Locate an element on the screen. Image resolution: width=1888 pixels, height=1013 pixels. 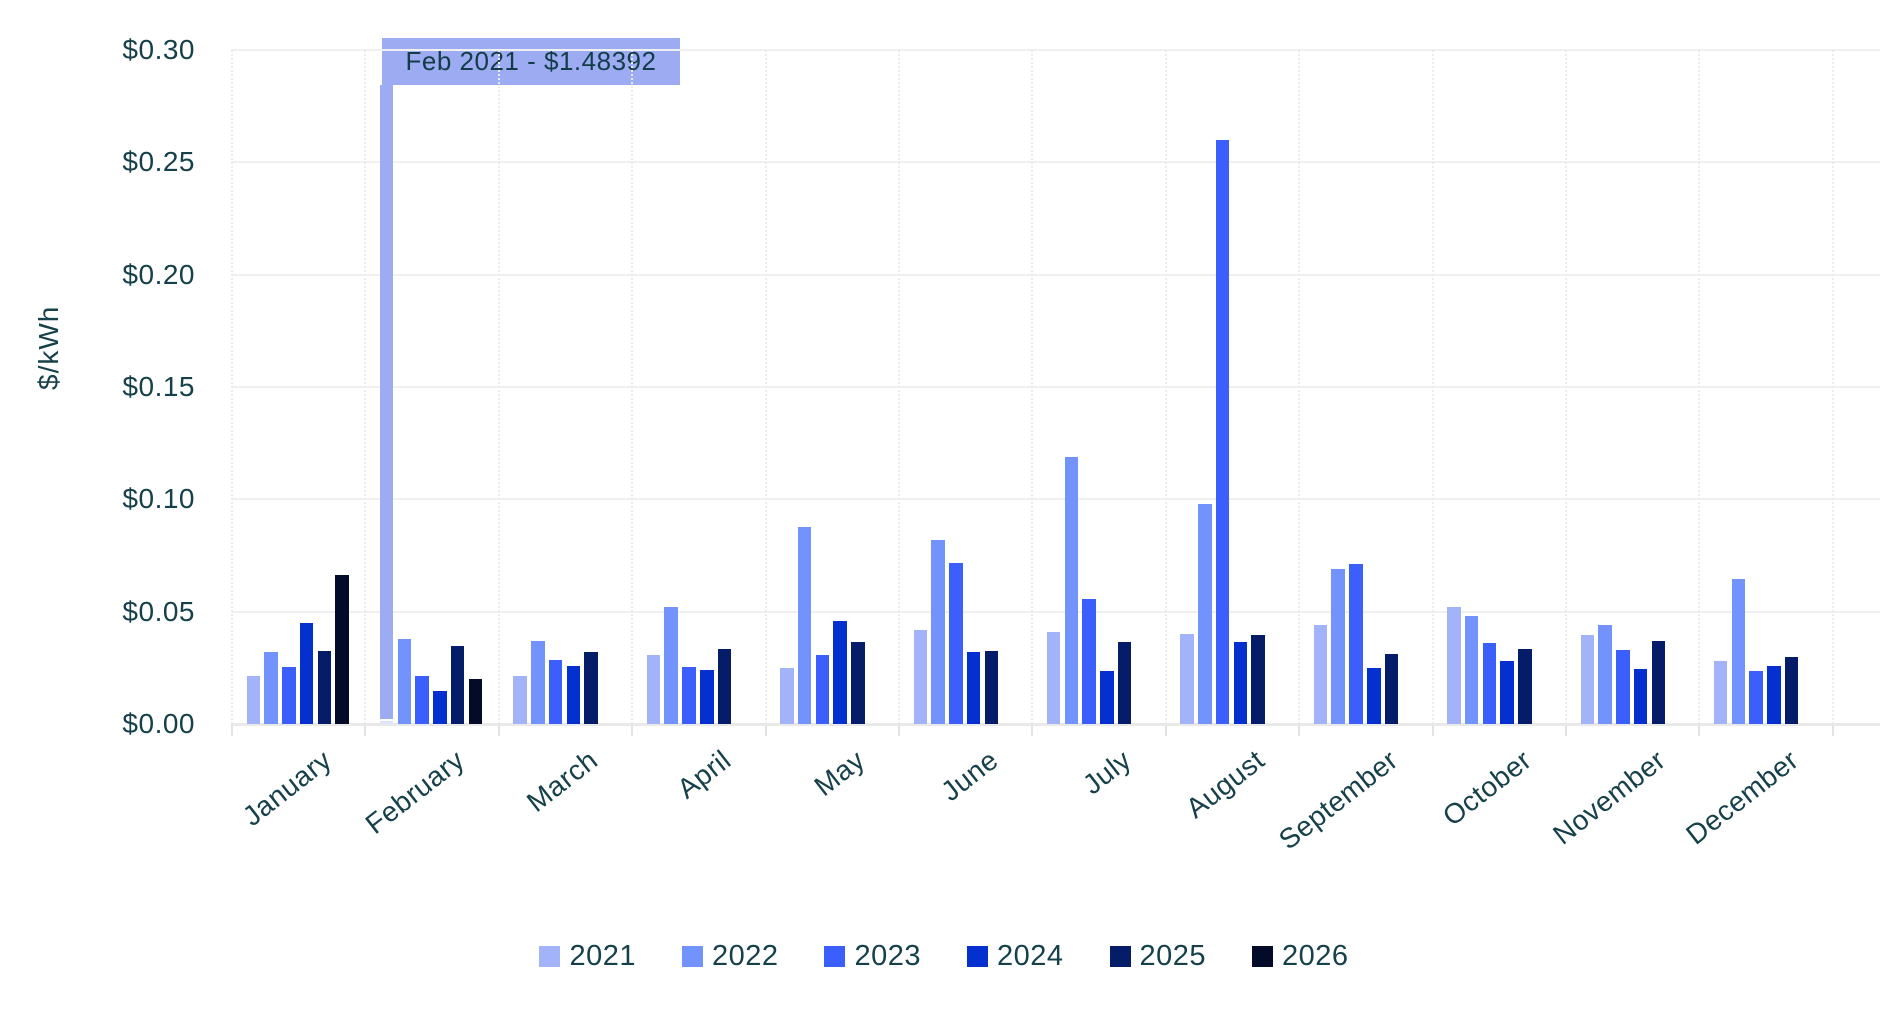
bar-february-2021 is located at coordinates (386, 402).